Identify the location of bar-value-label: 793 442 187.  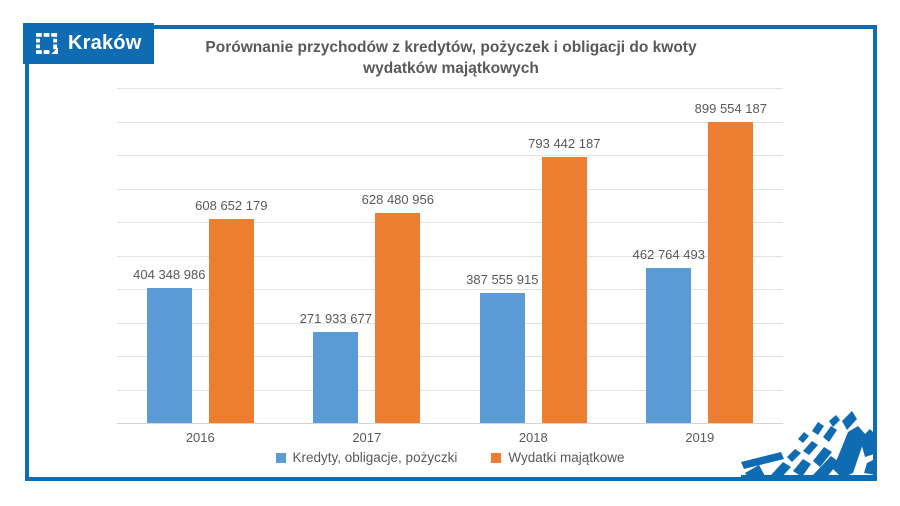
(564, 144).